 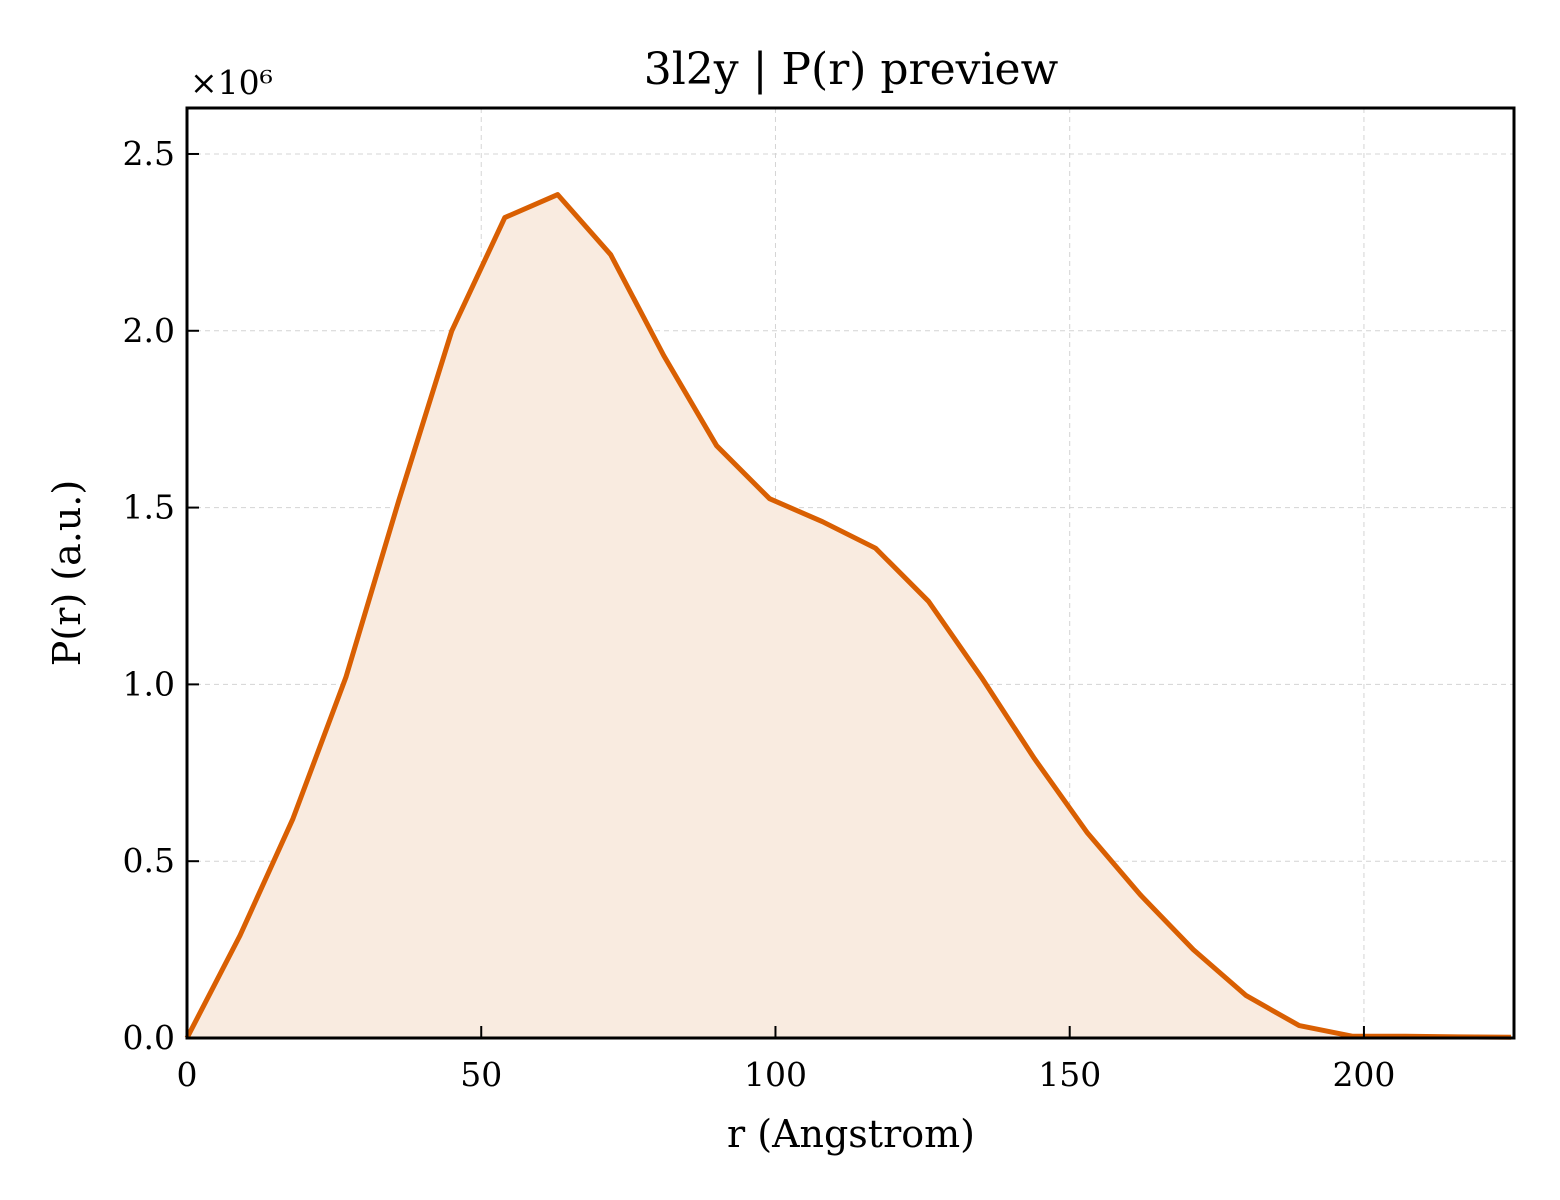 What do you see at coordinates (187, 1074) in the screenshot?
I see `x-tick-label: 0` at bounding box center [187, 1074].